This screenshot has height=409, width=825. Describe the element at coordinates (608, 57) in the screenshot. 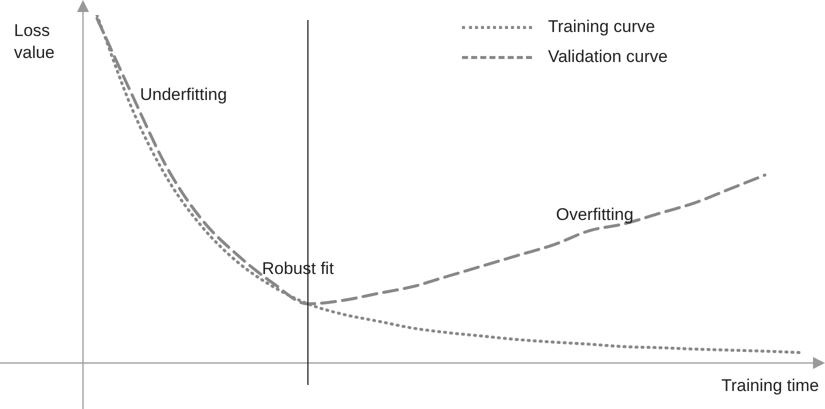

I see `legend-label: Validation curve` at that location.